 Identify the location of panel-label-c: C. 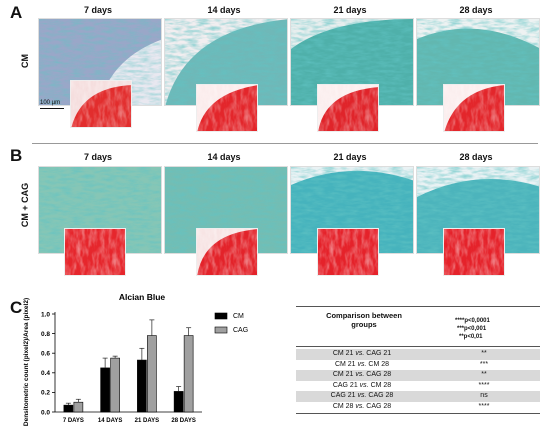
(16, 307).